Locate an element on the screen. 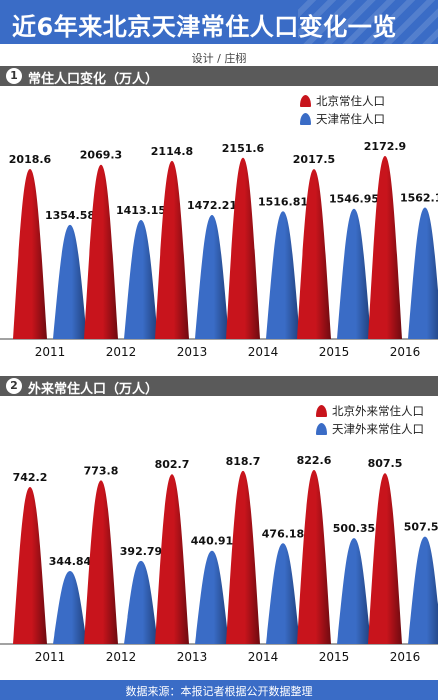  footer-bar: 数据来源：本报记者根据公开数据整理 is located at coordinates (219, 690).